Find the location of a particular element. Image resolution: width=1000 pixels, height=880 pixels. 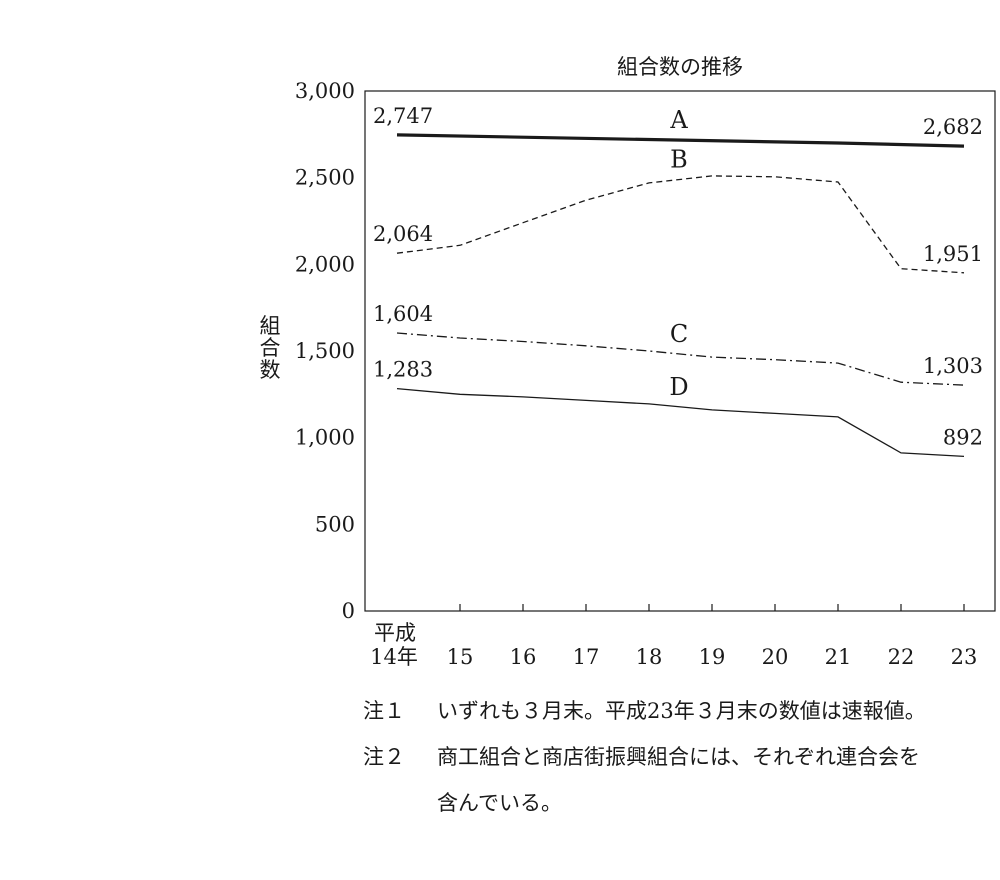

y-axis-label: 組合数 is located at coordinates (270, 348).